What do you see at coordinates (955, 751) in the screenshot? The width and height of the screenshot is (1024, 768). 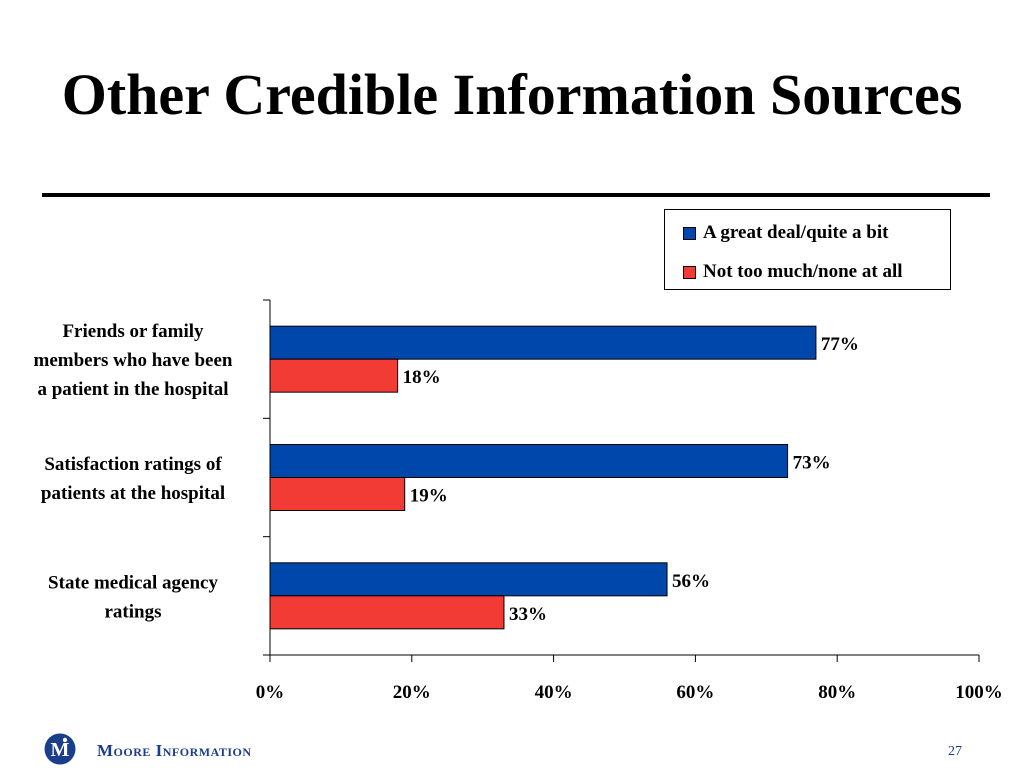 I see `page-number: 27` at bounding box center [955, 751].